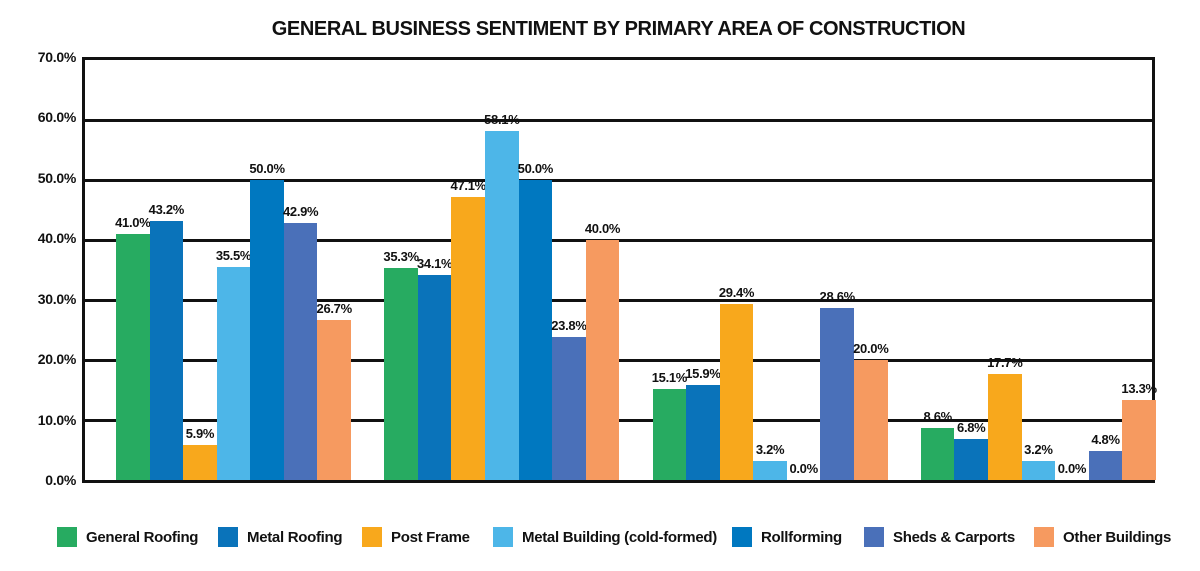  I want to click on bar-value-label: 15.9%, so click(703, 373).